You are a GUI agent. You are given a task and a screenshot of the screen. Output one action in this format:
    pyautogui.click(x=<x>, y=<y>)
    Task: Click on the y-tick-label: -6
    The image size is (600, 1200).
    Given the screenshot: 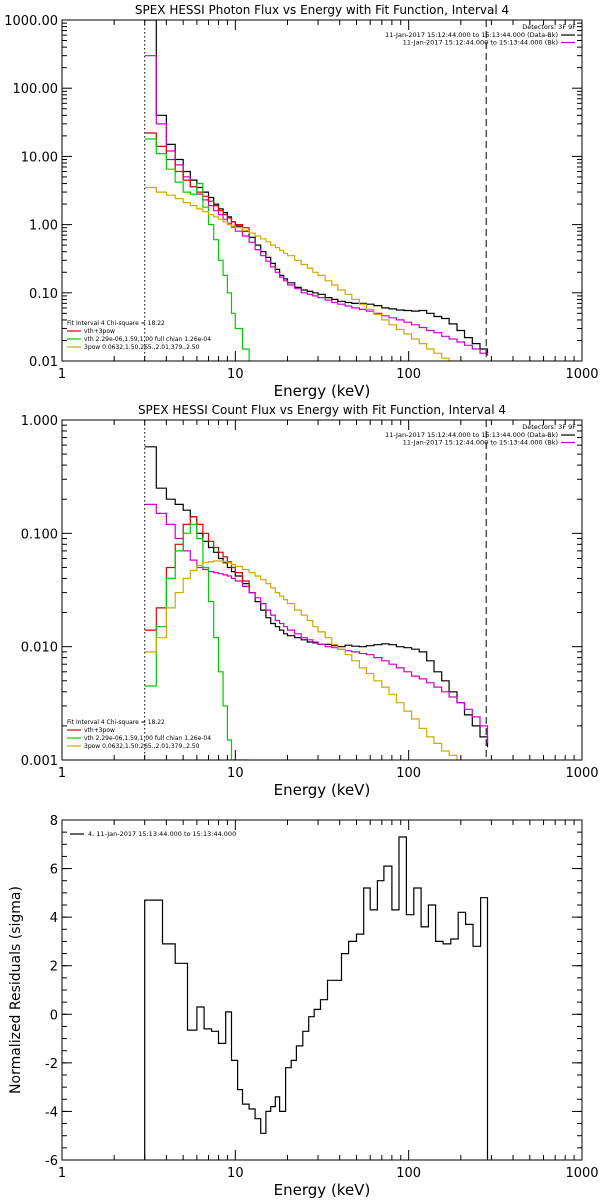 What is the action you would take?
    pyautogui.click(x=51, y=1161)
    